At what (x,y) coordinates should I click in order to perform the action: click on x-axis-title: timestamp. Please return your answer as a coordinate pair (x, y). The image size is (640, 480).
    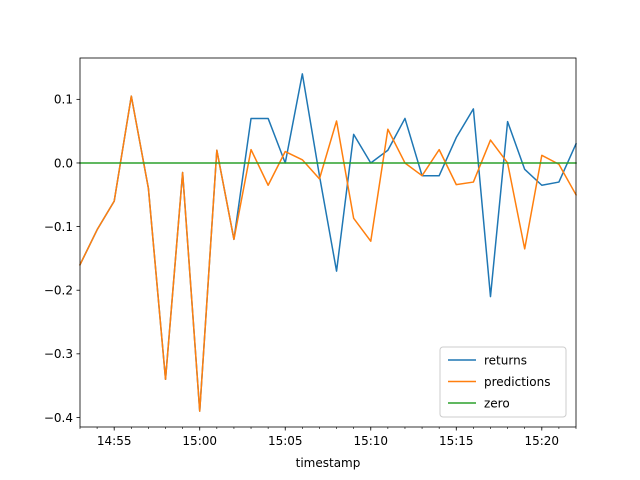
    Looking at the image, I should click on (328, 463).